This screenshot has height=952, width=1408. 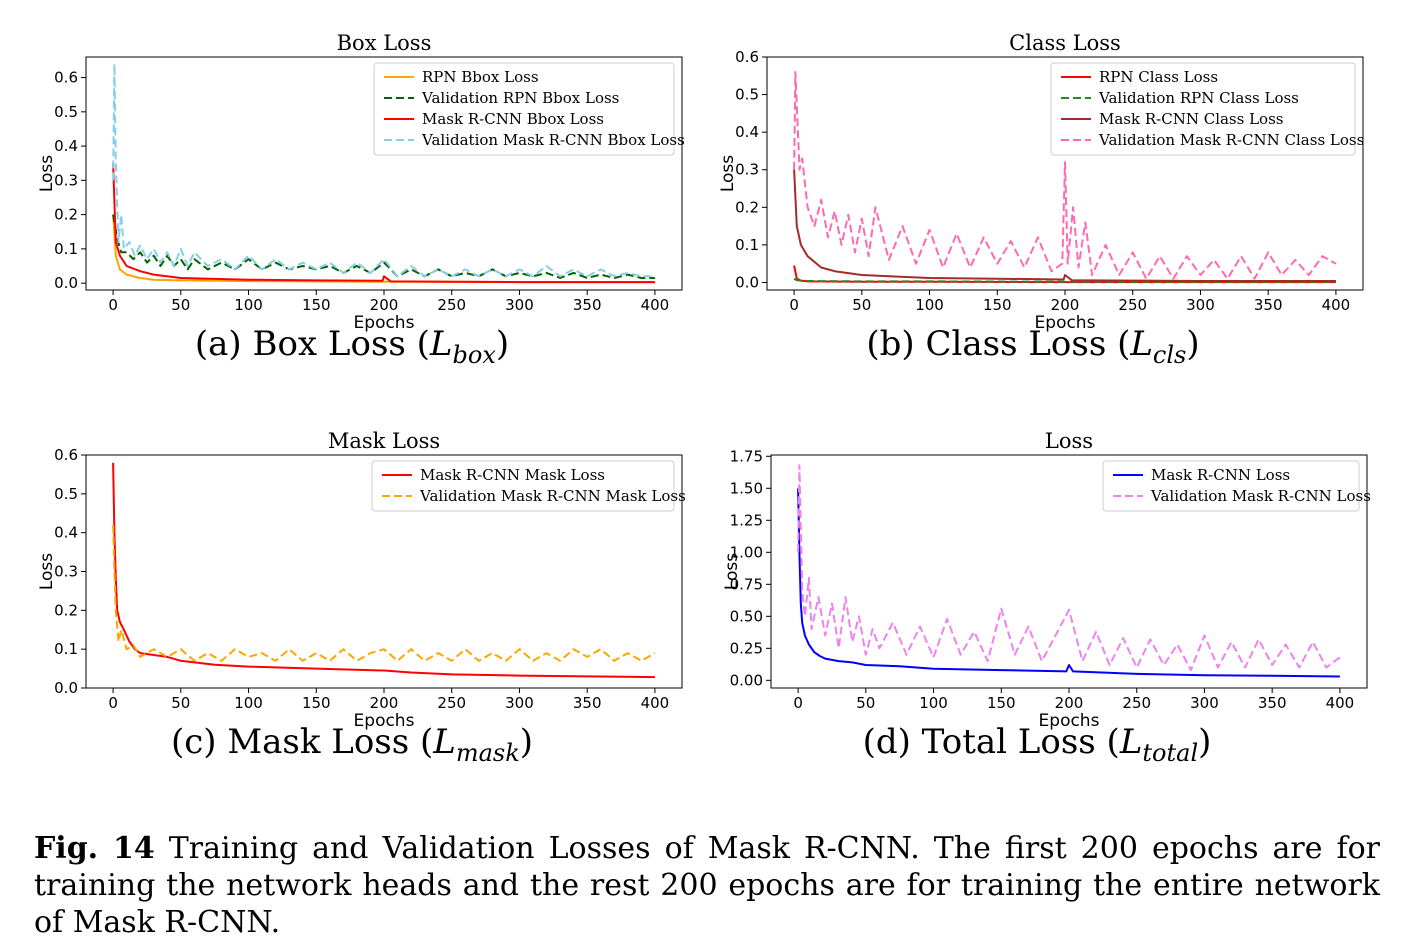 I want to click on legend-label: Validation Mask R-CNN Class Loss, so click(x=1231, y=140).